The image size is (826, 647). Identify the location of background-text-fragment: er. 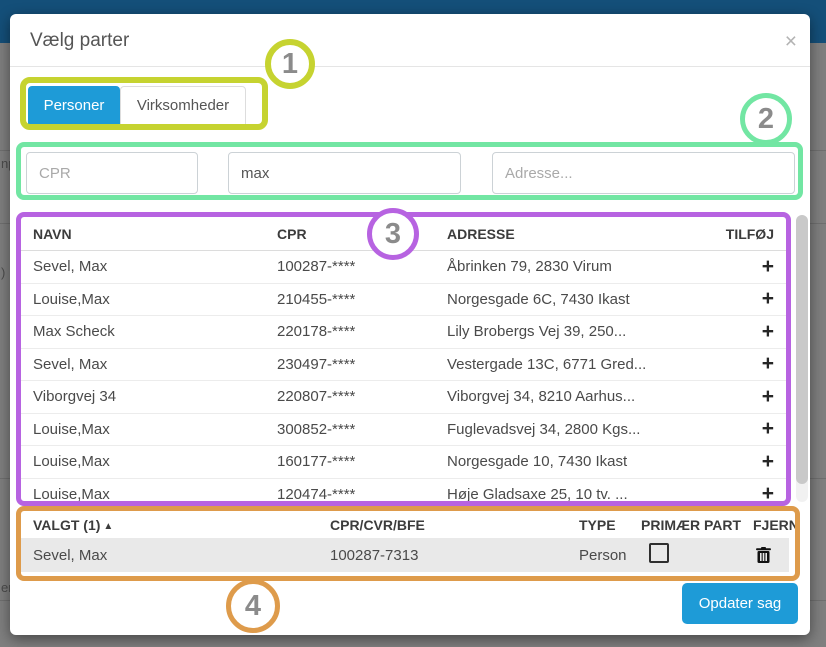
(7, 587).